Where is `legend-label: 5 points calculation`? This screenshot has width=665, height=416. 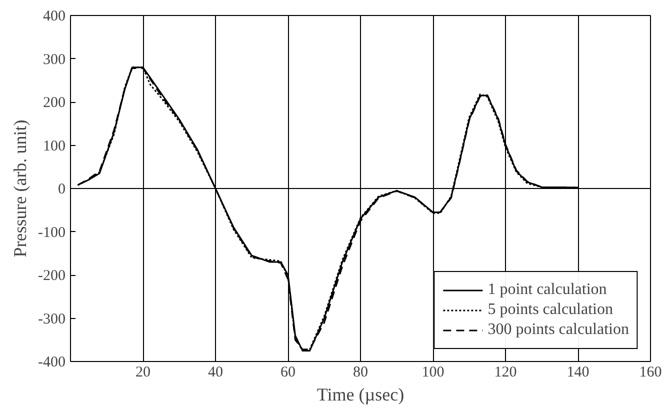 legend-label: 5 points calculation is located at coordinates (550, 310).